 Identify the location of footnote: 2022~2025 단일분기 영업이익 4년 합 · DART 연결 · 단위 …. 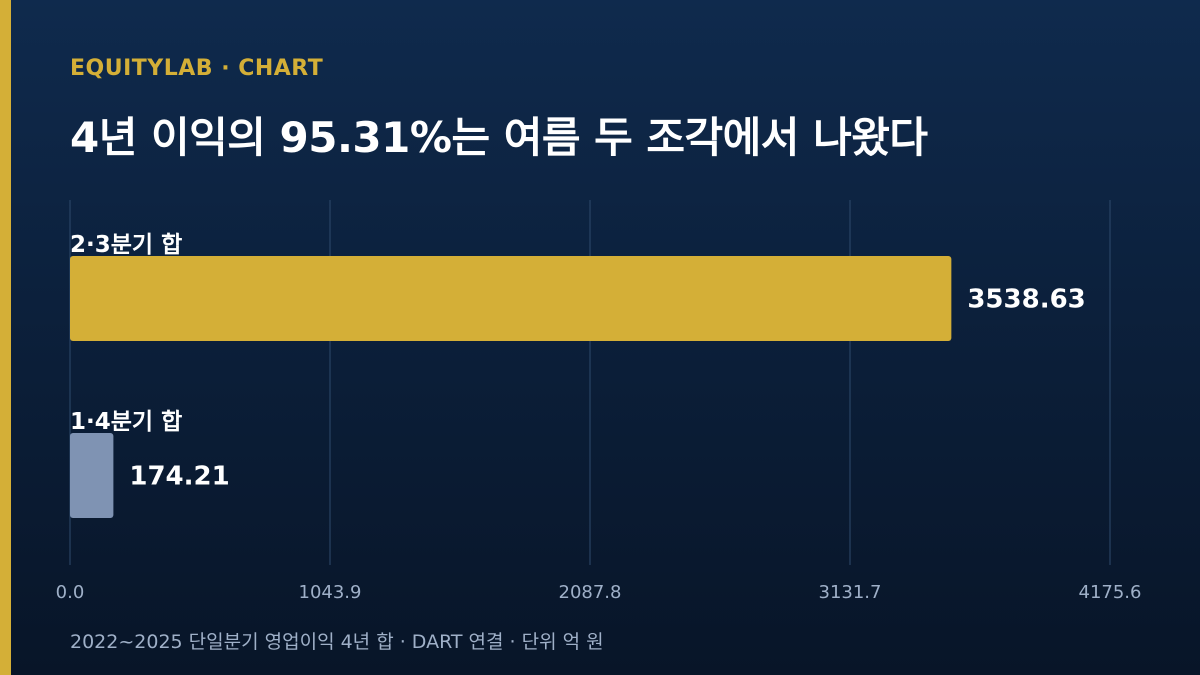
(337, 642).